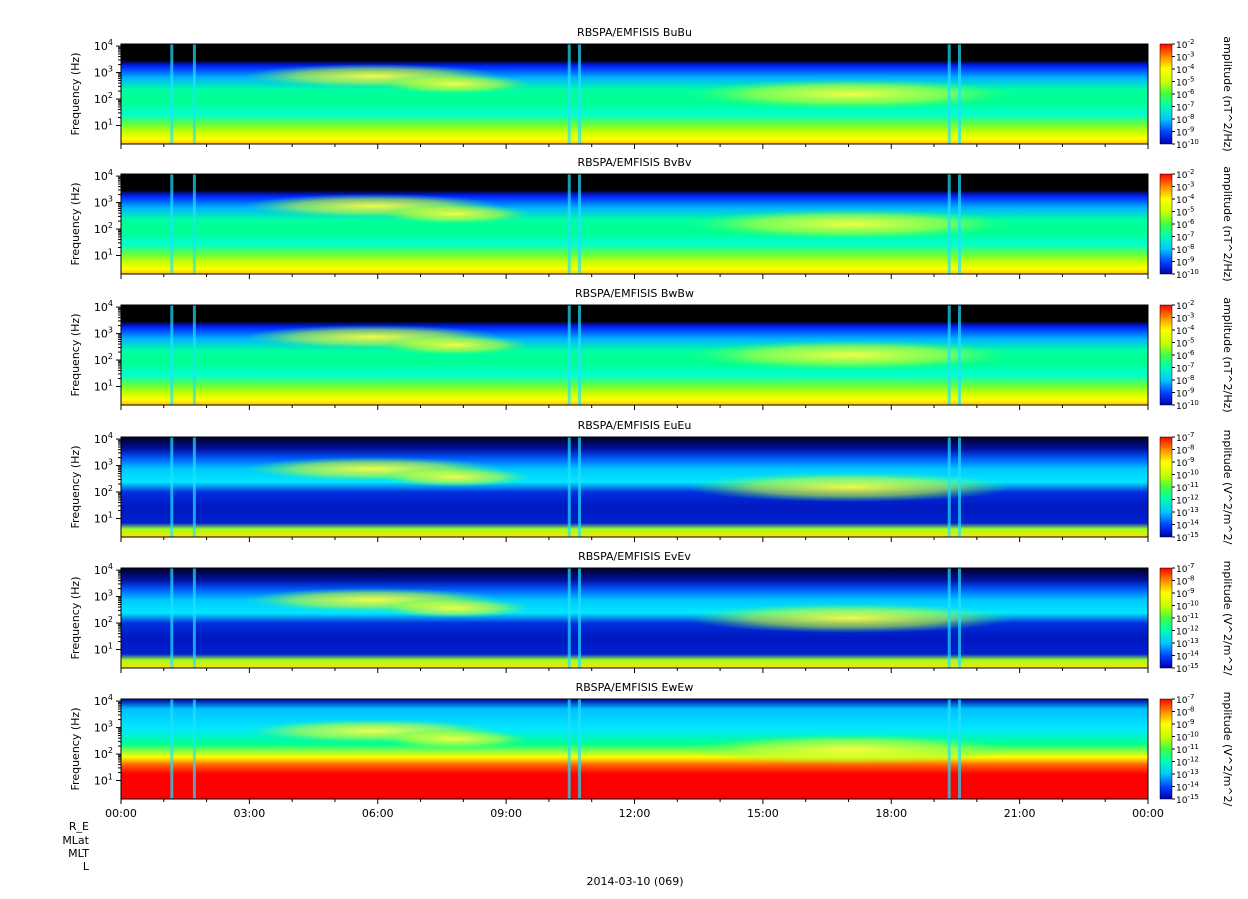  Describe the element at coordinates (250, 813) in the screenshot. I see `x-tick-label: 03:00` at that location.